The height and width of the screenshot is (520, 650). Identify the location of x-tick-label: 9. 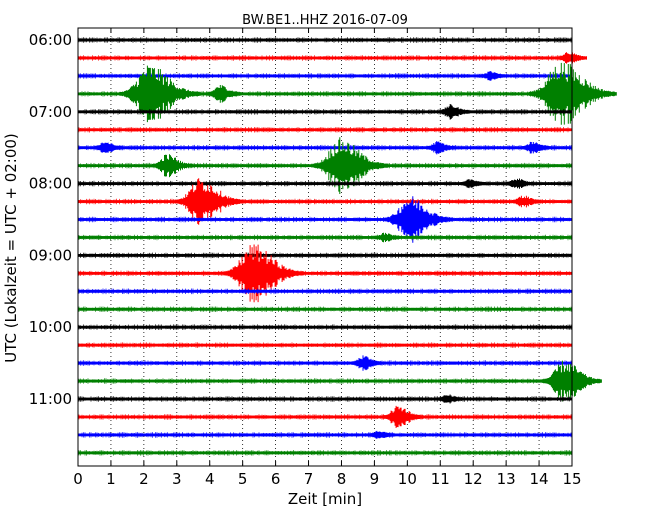
(375, 479).